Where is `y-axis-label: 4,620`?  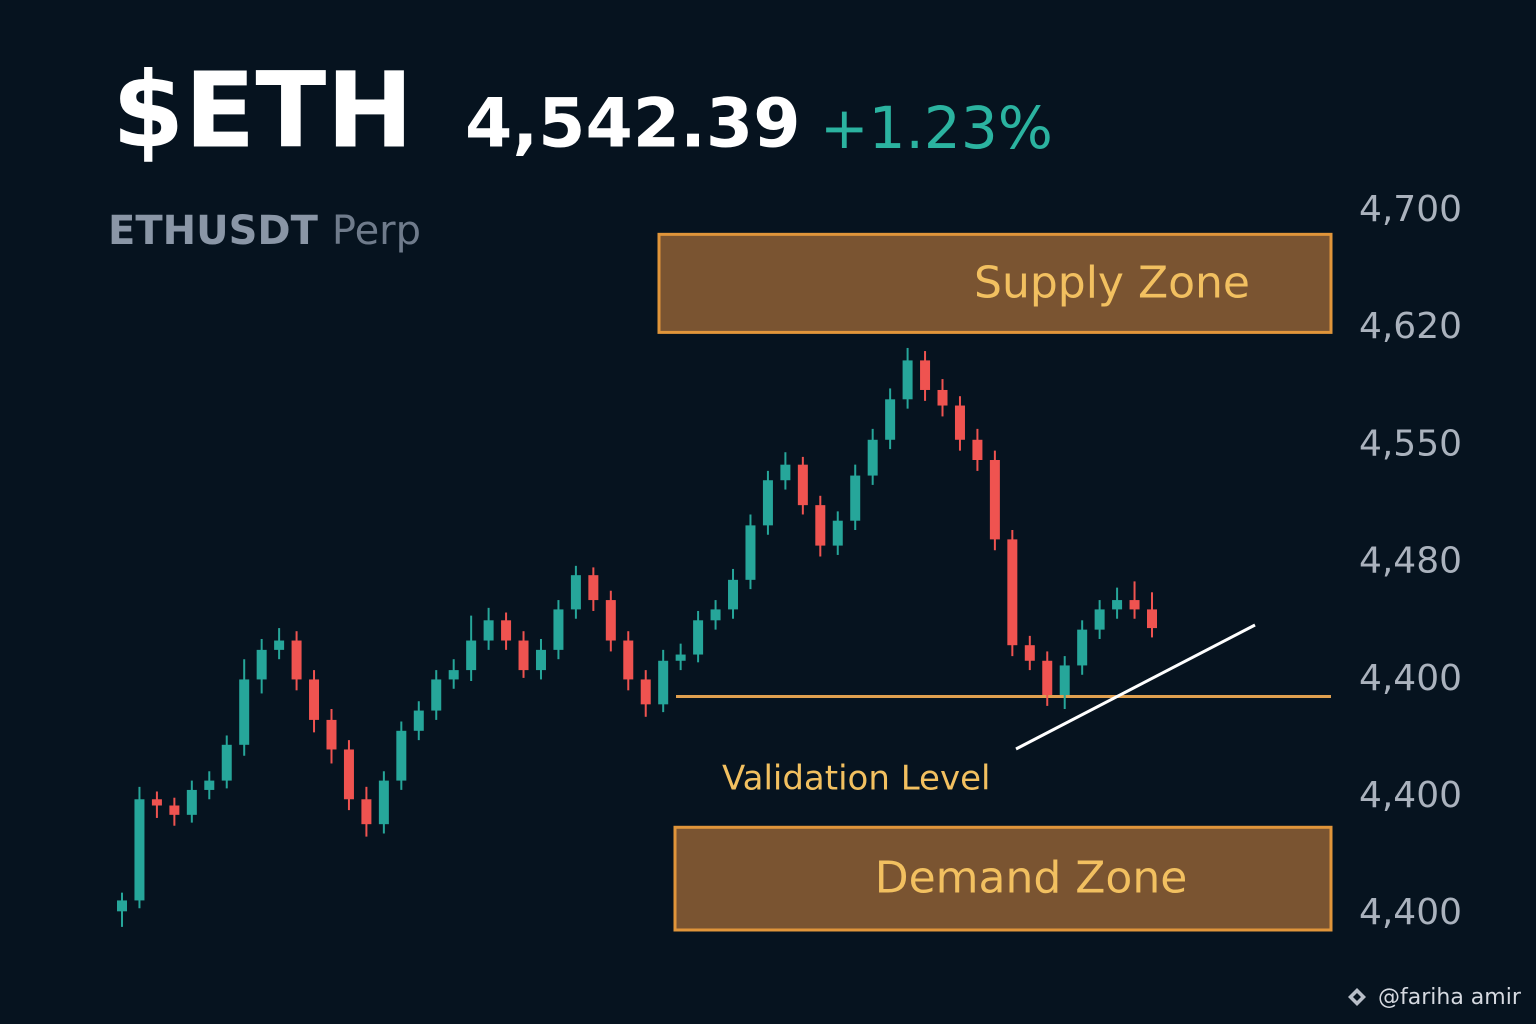
y-axis-label: 4,620 is located at coordinates (1410, 326).